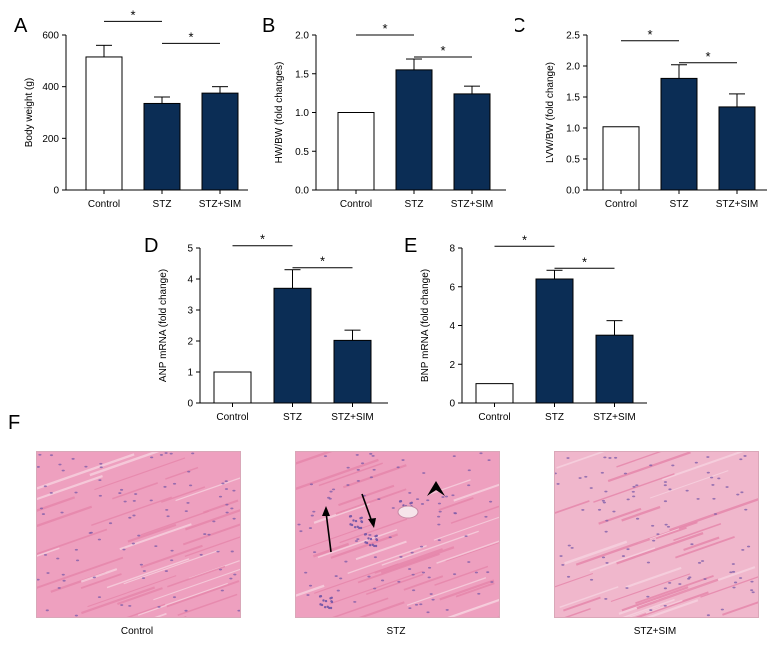 The height and width of the screenshot is (660, 780). I want to click on vessel-lumen, so click(408, 512).